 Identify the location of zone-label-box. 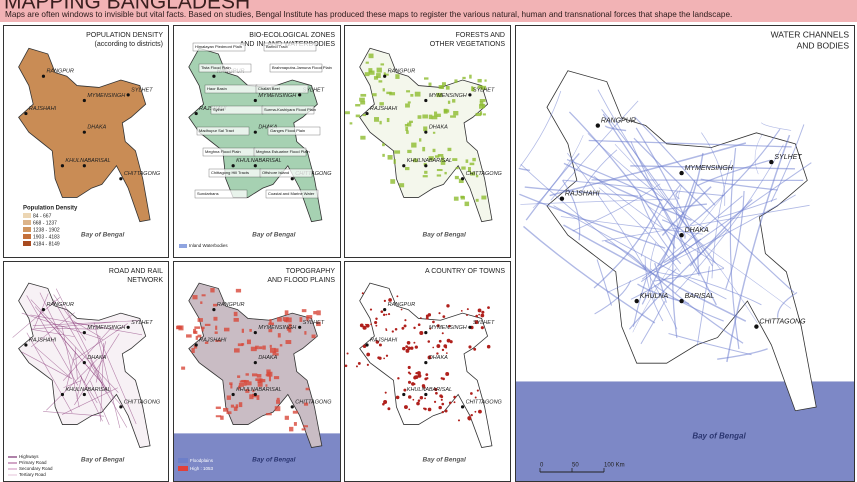
(294, 131).